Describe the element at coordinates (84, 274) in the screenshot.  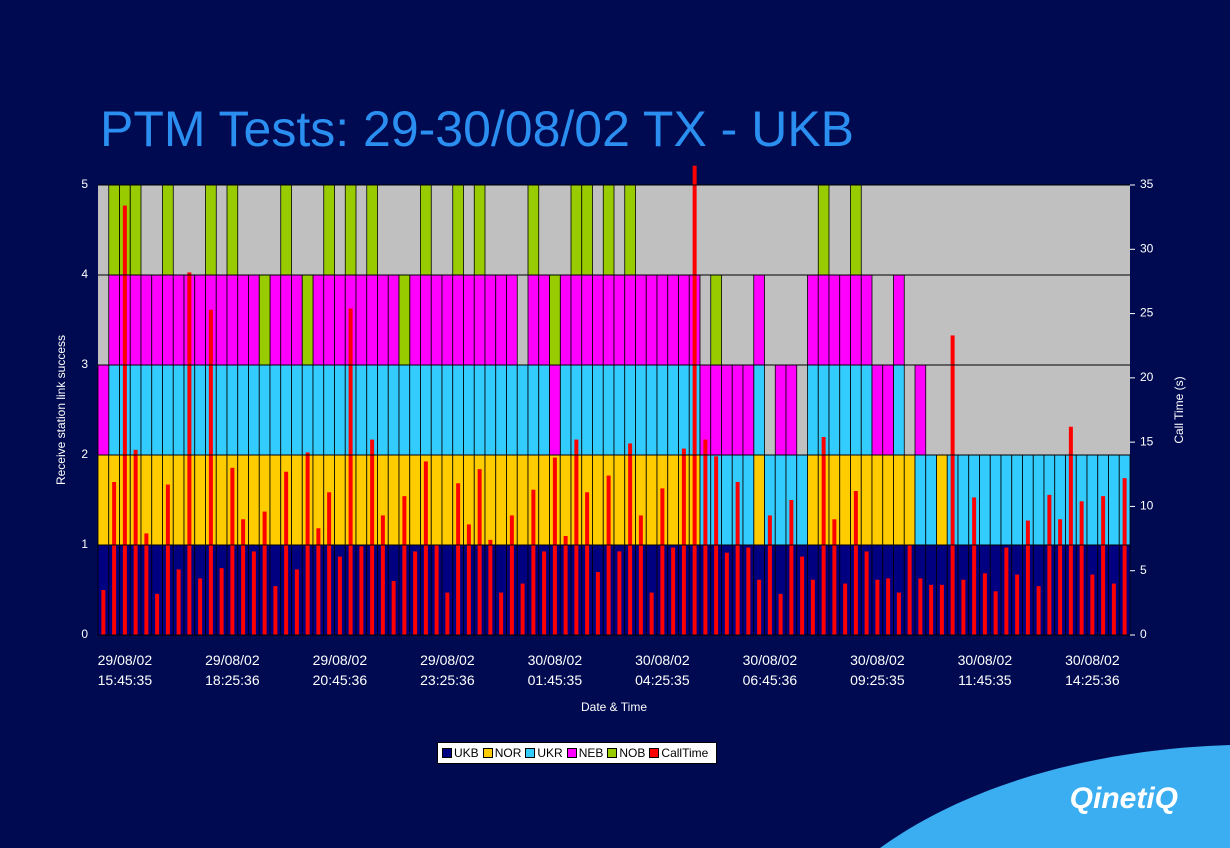
I see `y-tick-label: 4` at that location.